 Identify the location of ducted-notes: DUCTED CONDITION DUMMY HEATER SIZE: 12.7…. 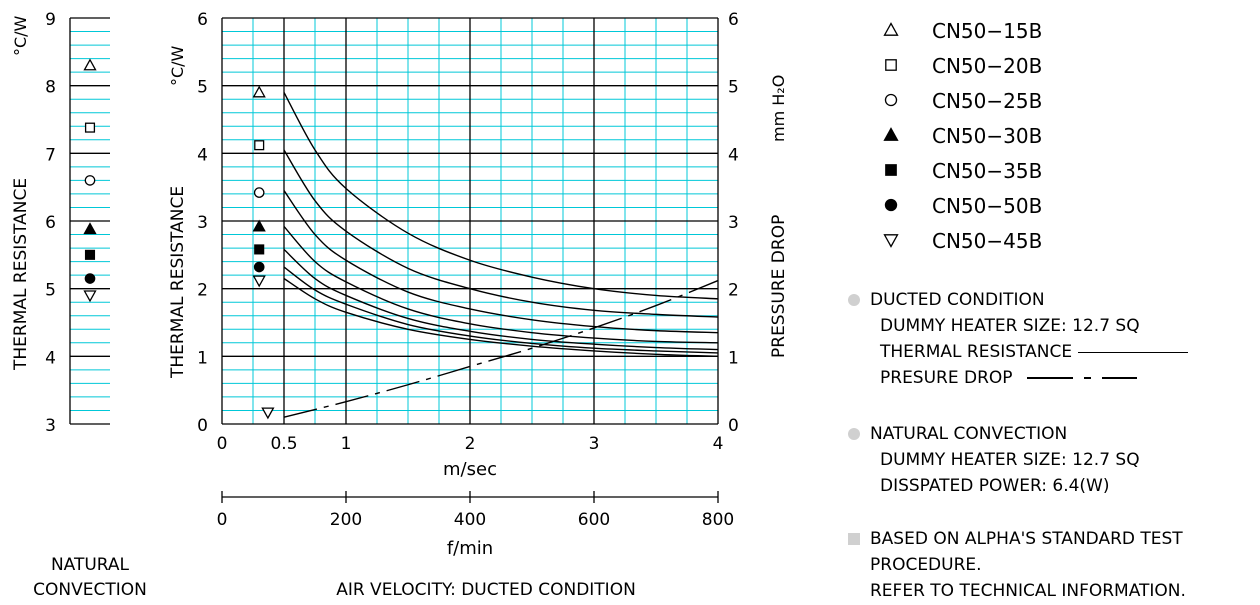
(1051, 339).